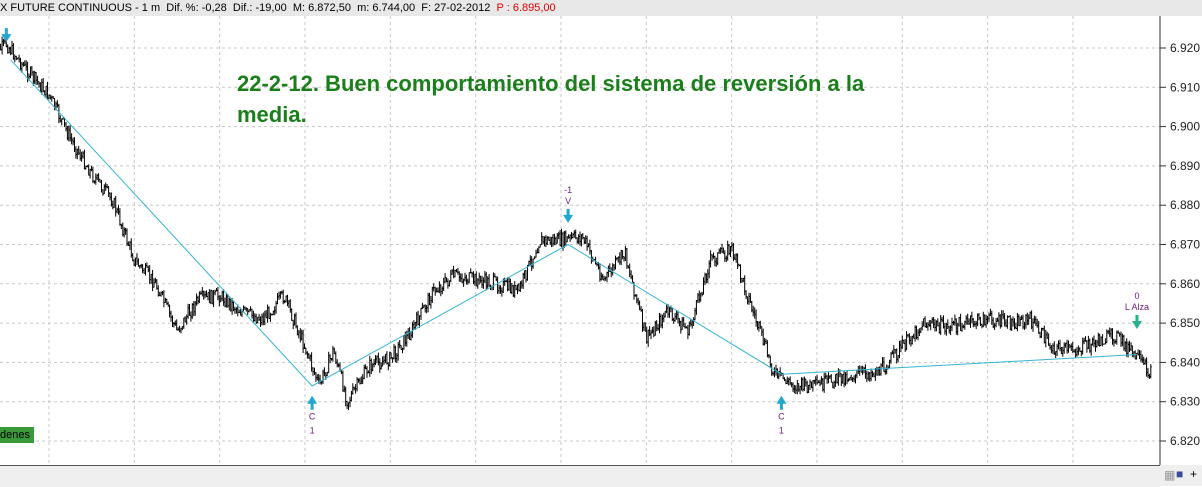 This screenshot has width=1202, height=487. I want to click on y-tick-label: 6.840, so click(1185, 362).